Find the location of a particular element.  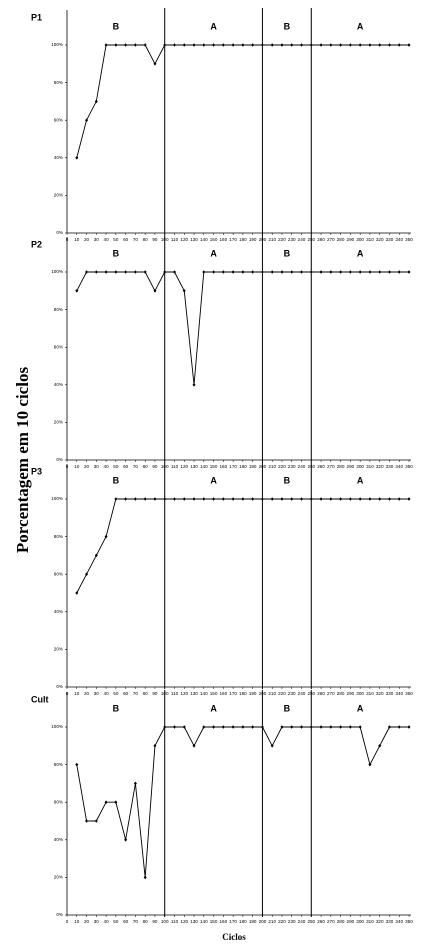

y-tick-label: 80% is located at coordinates (58, 764).